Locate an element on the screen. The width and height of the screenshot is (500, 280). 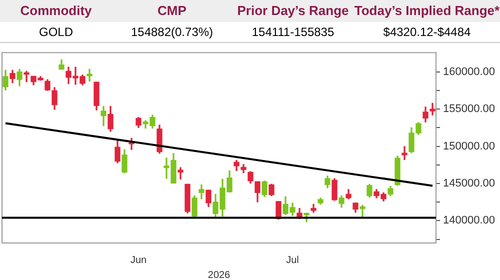
x-tick-label: Jul is located at coordinates (292, 260).